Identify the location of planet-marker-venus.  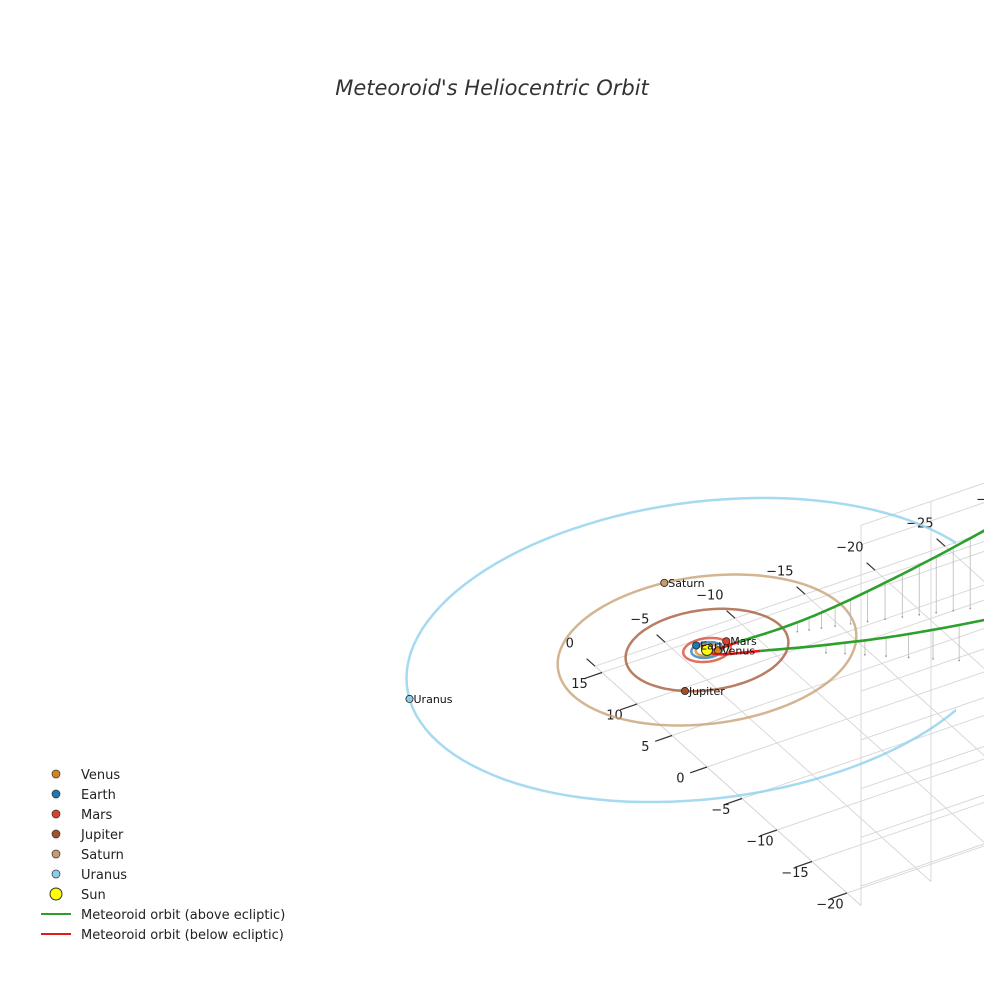
(717, 650).